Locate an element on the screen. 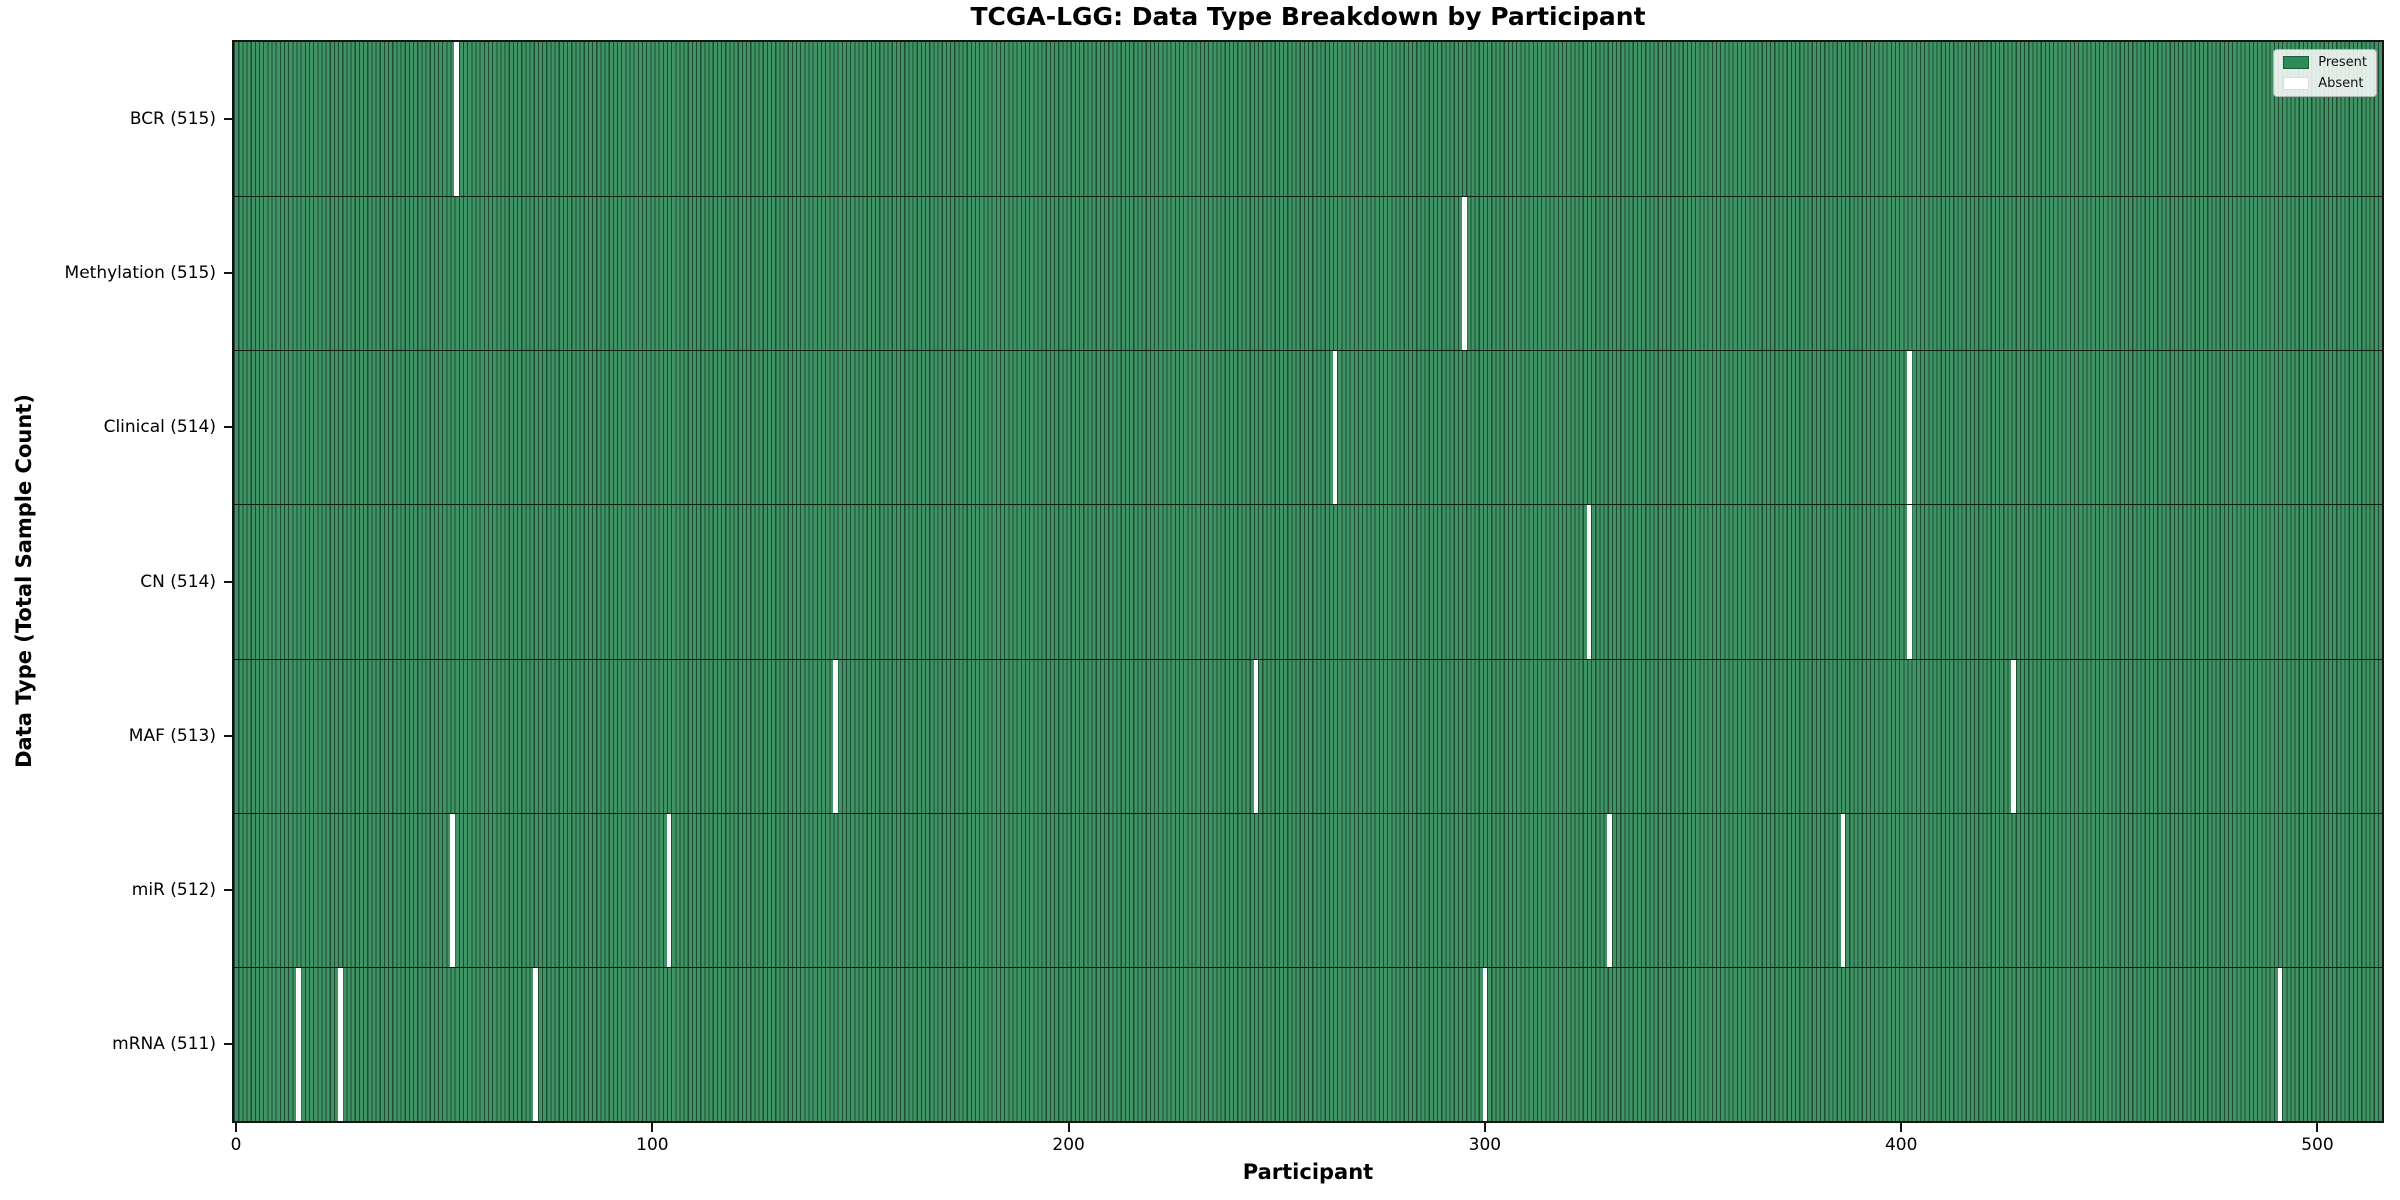  row-Methylation is located at coordinates (1308, 273).